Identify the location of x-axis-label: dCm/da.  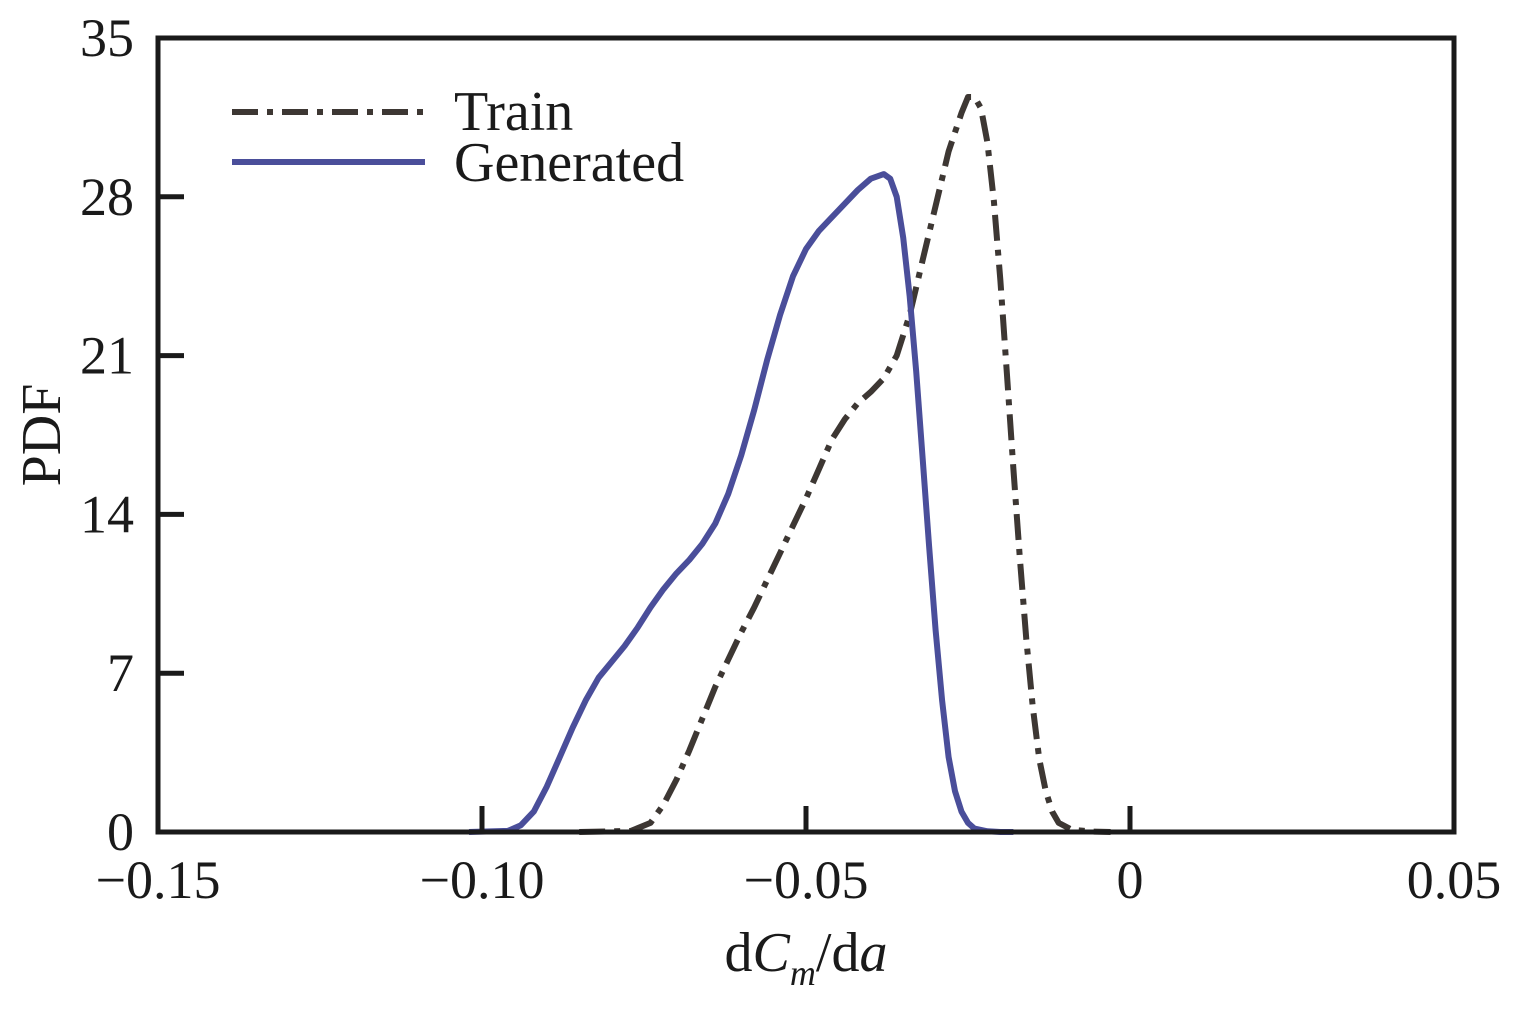
(806, 957).